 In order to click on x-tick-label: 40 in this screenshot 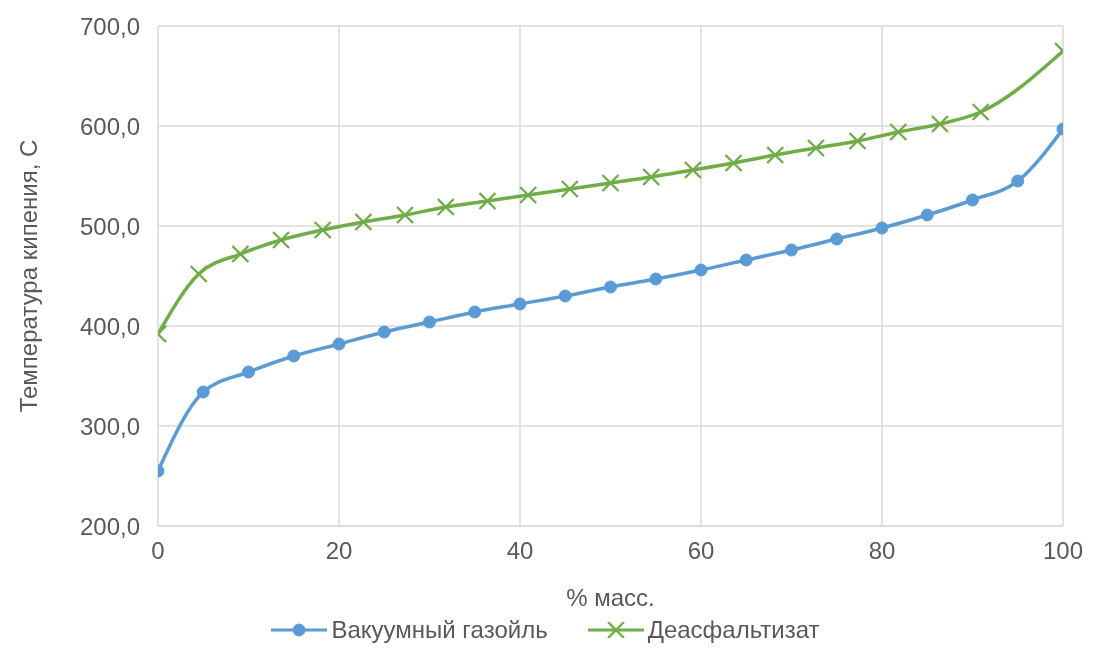, I will do `click(520, 551)`.